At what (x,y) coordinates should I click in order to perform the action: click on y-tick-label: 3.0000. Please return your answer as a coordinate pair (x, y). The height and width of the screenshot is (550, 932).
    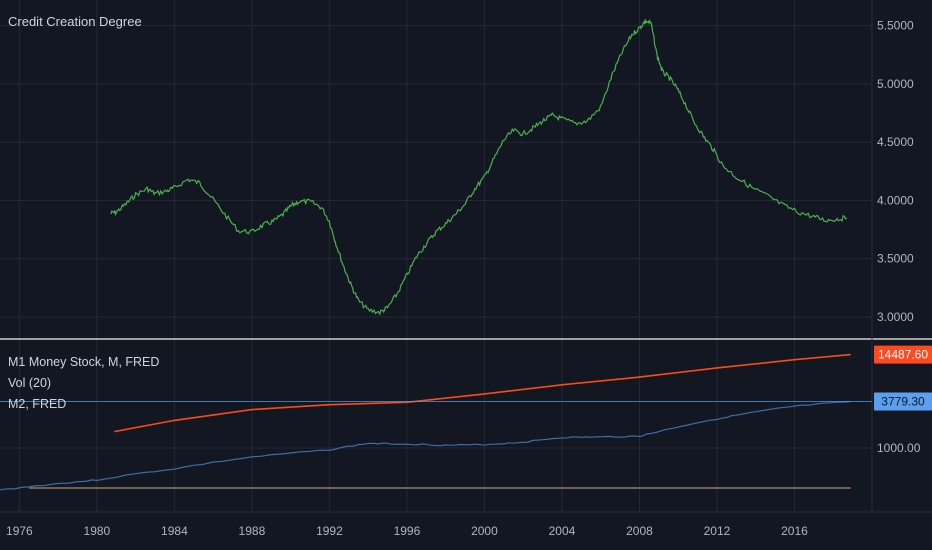
    Looking at the image, I should click on (895, 317).